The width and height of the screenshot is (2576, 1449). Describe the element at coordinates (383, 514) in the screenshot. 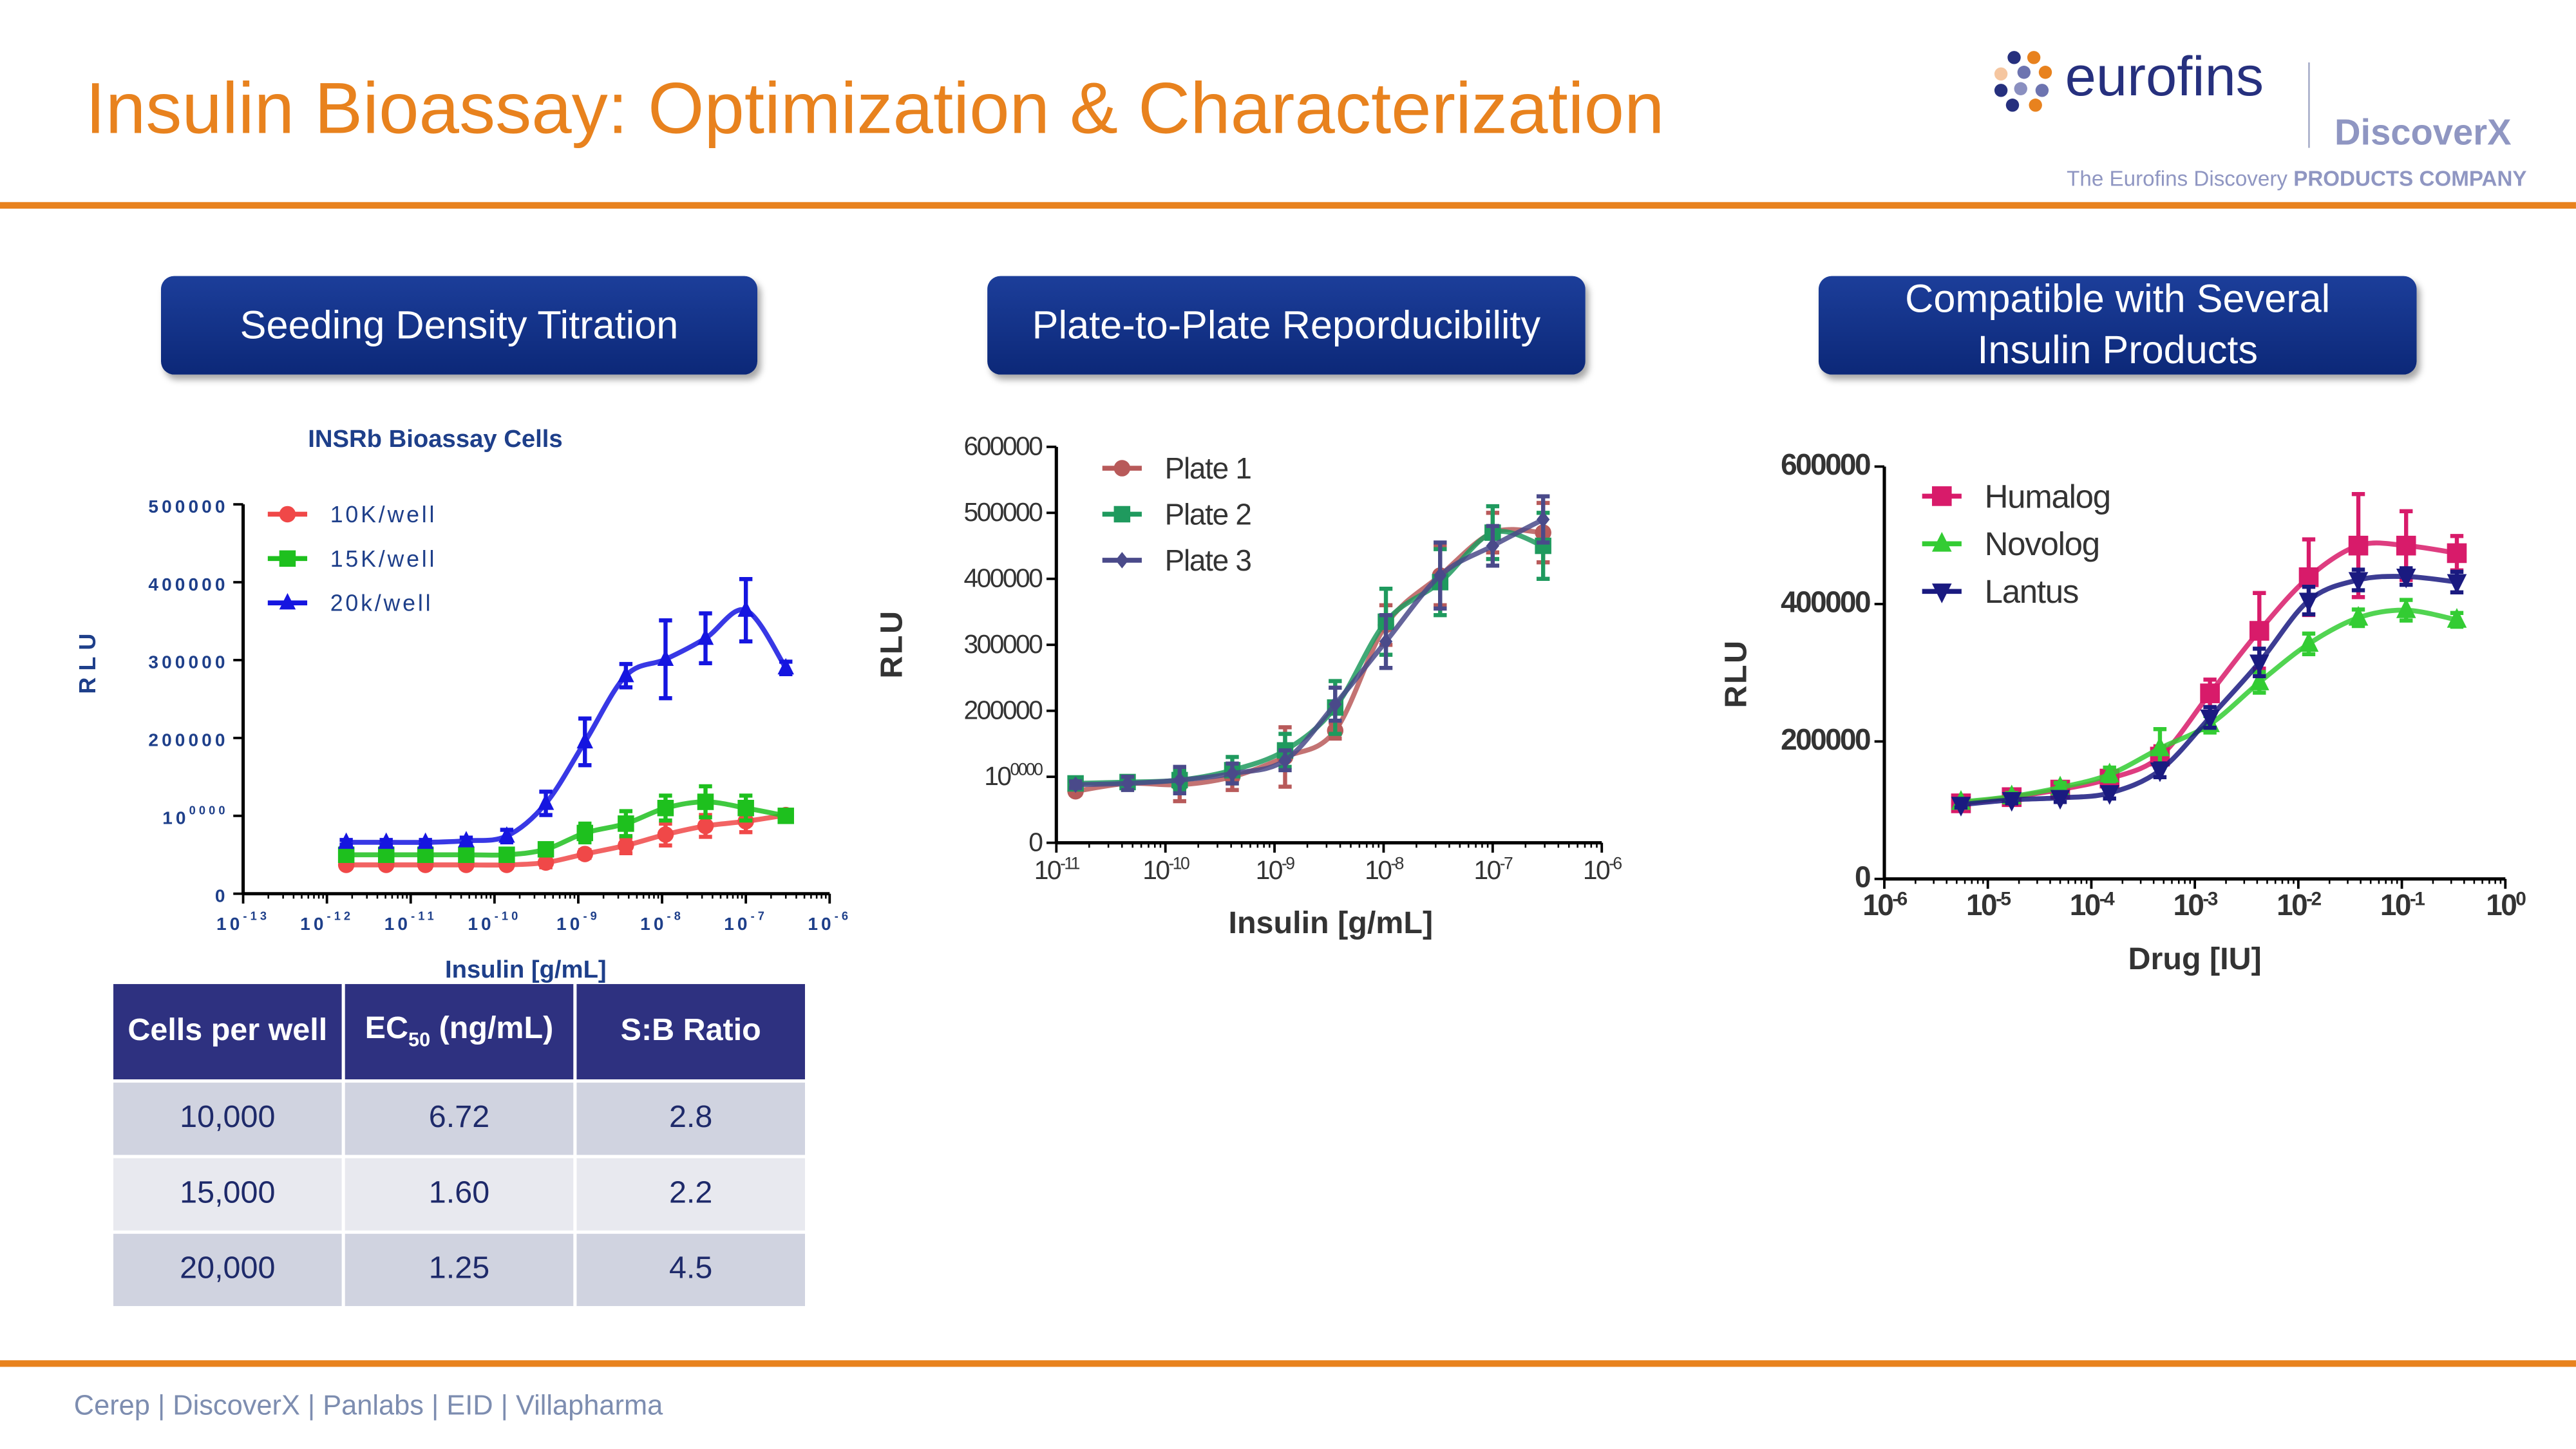

I see `legend-label: 10K/well` at that location.